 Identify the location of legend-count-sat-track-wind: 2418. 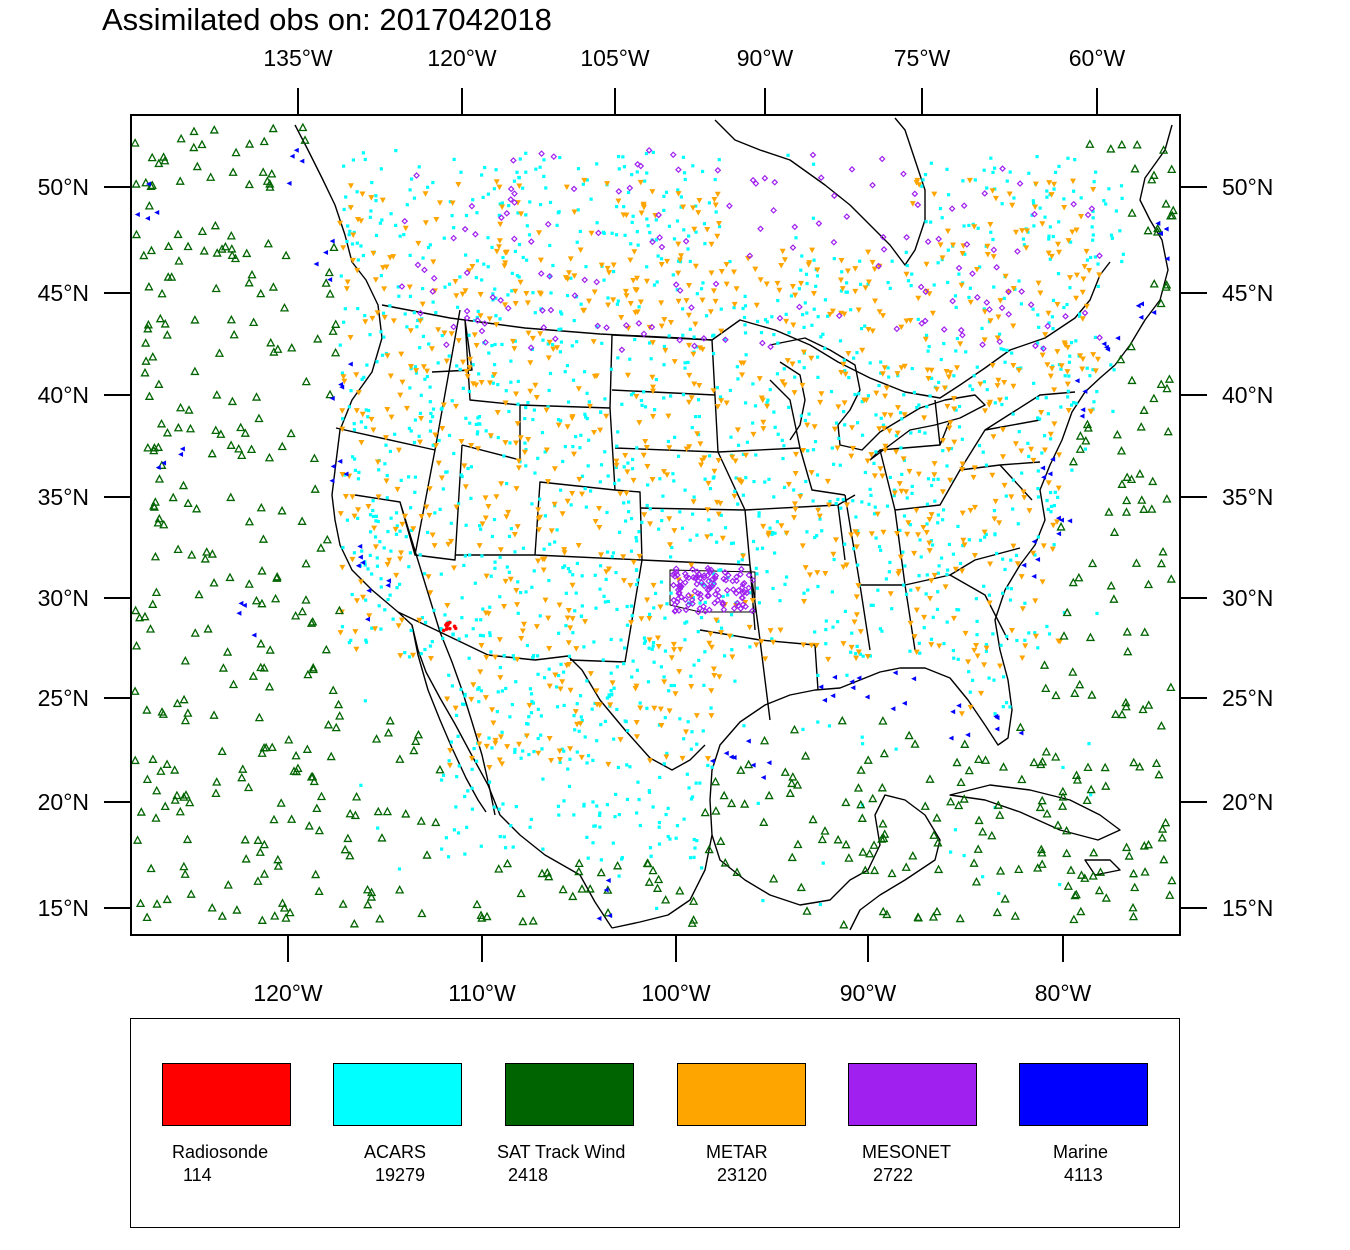
(528, 1175).